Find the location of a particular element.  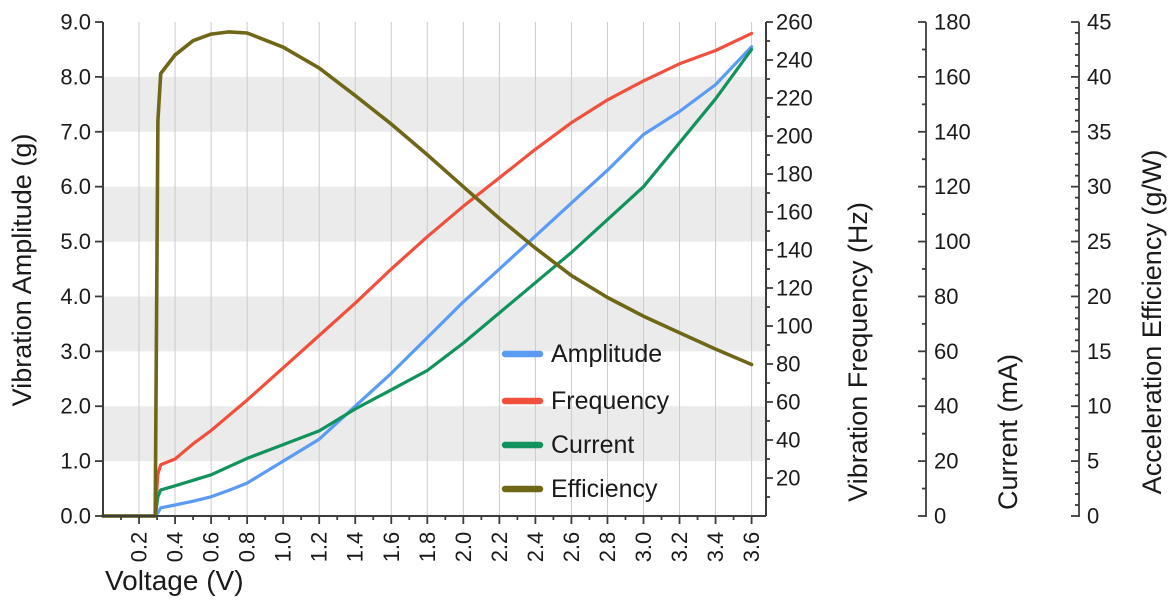

y-axis-title-frequency: Vibration Frequency (Hz) is located at coordinates (858, 352).